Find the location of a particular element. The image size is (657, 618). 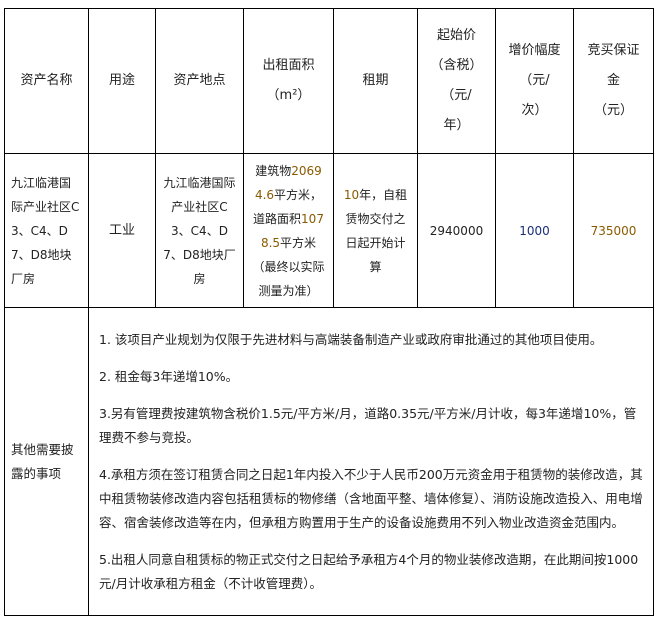

header-increment: 增价幅度 （元/次） is located at coordinates (534, 81).